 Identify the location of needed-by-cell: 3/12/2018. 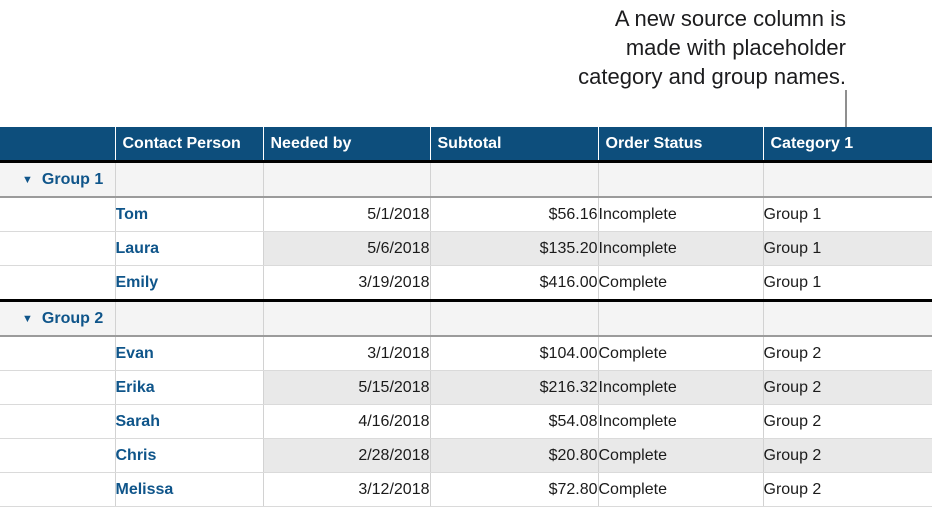
(347, 489).